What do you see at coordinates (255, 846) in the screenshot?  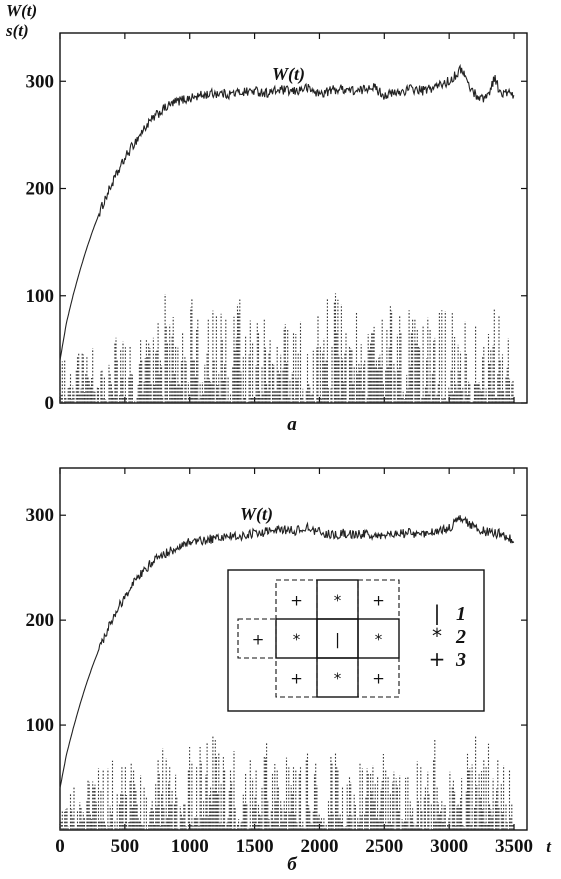 I see `x-tick-label: 1500` at bounding box center [255, 846].